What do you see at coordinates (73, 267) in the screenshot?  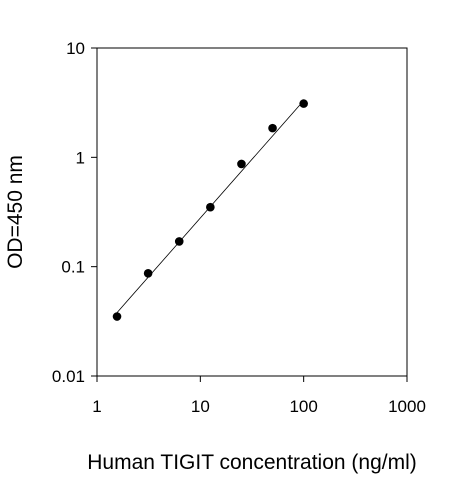 I see `y-tick-label: 0.1` at bounding box center [73, 267].